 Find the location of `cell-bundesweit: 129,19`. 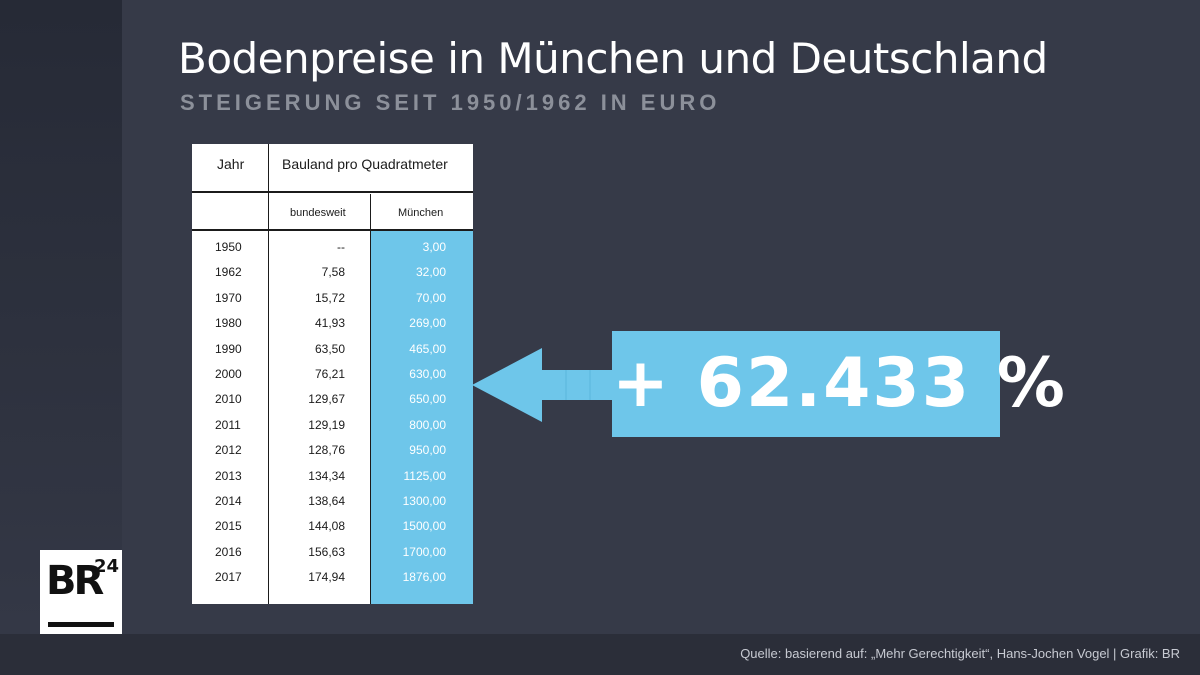

cell-bundesweit: 129,19 is located at coordinates (326, 424).